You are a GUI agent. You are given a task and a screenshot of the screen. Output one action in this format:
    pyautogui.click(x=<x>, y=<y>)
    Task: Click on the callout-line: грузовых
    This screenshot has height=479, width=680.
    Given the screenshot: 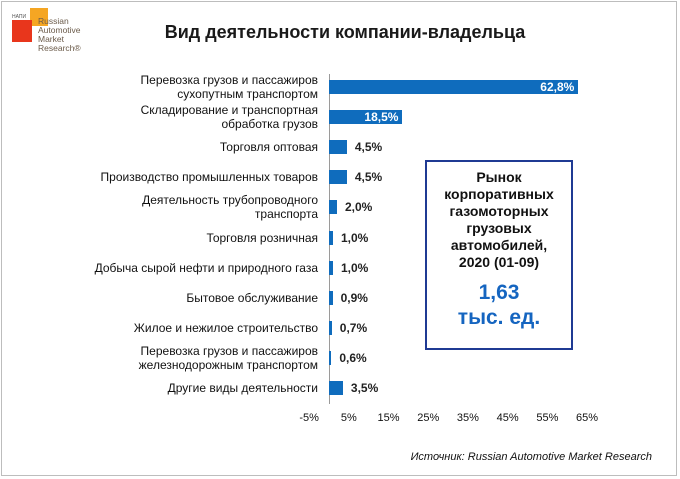 What is the action you would take?
    pyautogui.click(x=499, y=228)
    